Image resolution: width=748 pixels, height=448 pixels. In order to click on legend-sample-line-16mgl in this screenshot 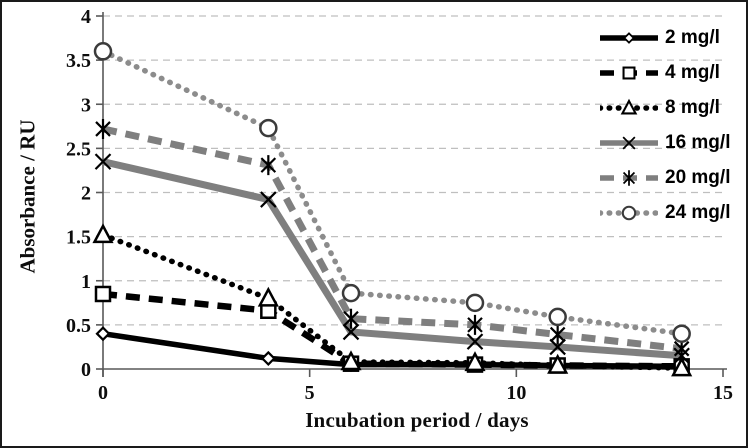, I will do `click(629, 142)`.